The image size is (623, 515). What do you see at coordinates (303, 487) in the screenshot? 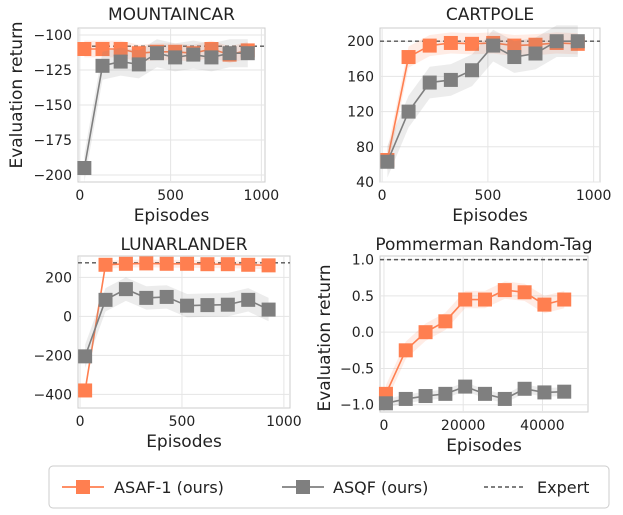
I see `legend-asqf-marker` at bounding box center [303, 487].